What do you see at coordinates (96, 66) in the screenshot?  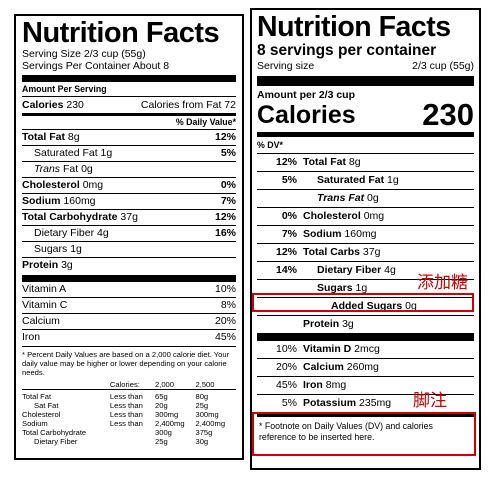 I see `old-servings-per-container: Servings Per Container About 8` at bounding box center [96, 66].